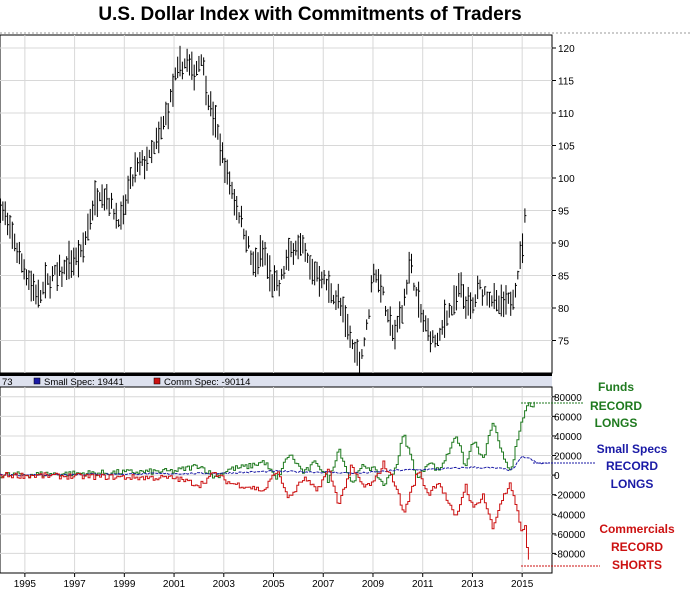  What do you see at coordinates (568, 417) in the screenshot?
I see `cot-tick-label: 60000` at bounding box center [568, 417].